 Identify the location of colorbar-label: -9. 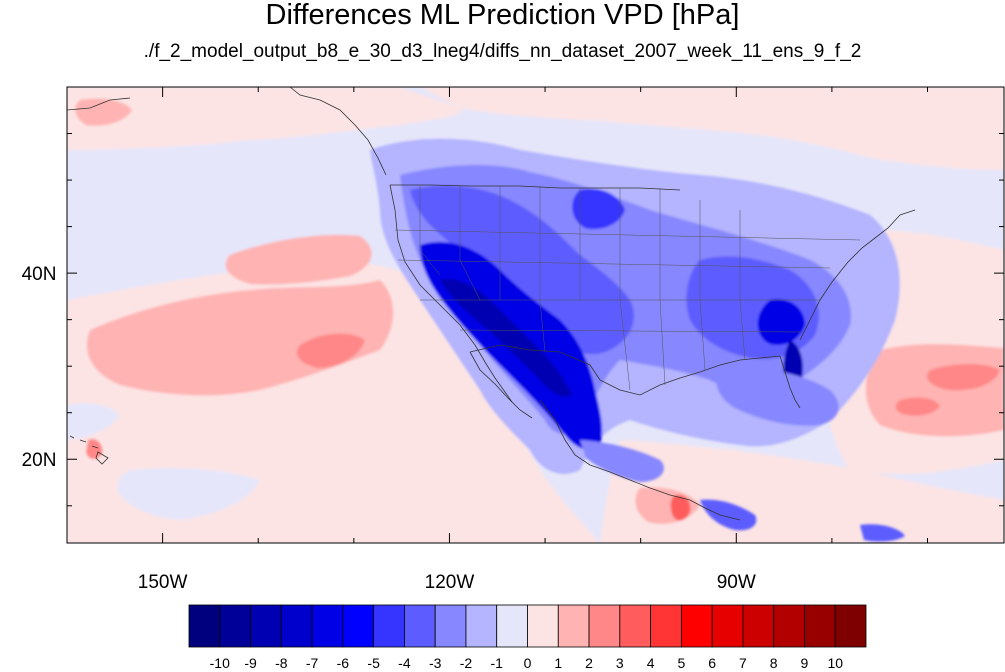
(250, 663).